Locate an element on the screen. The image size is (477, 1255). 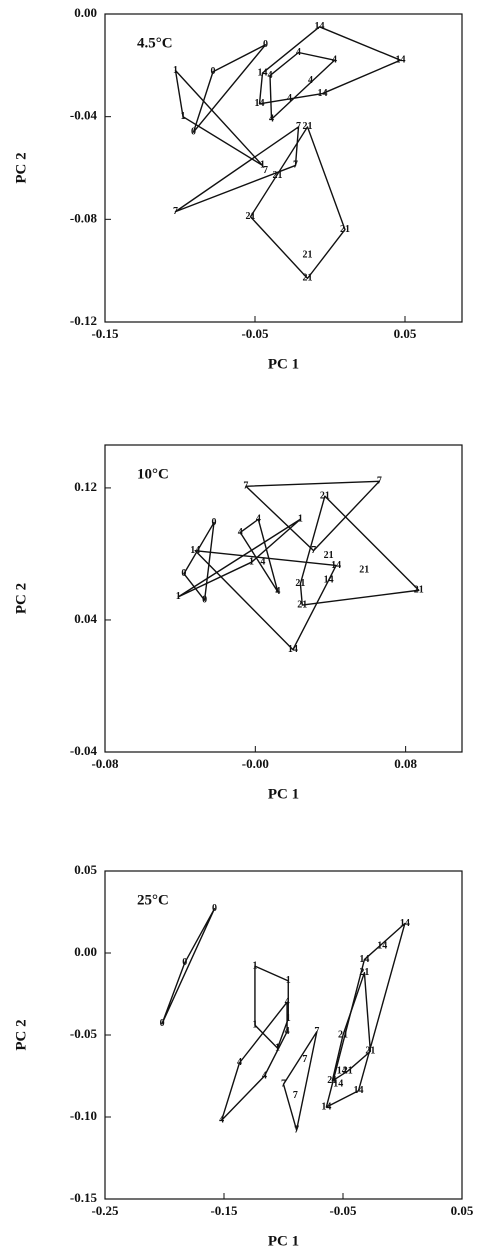
y-tick-label: -0.12 is located at coordinates (83, 320).